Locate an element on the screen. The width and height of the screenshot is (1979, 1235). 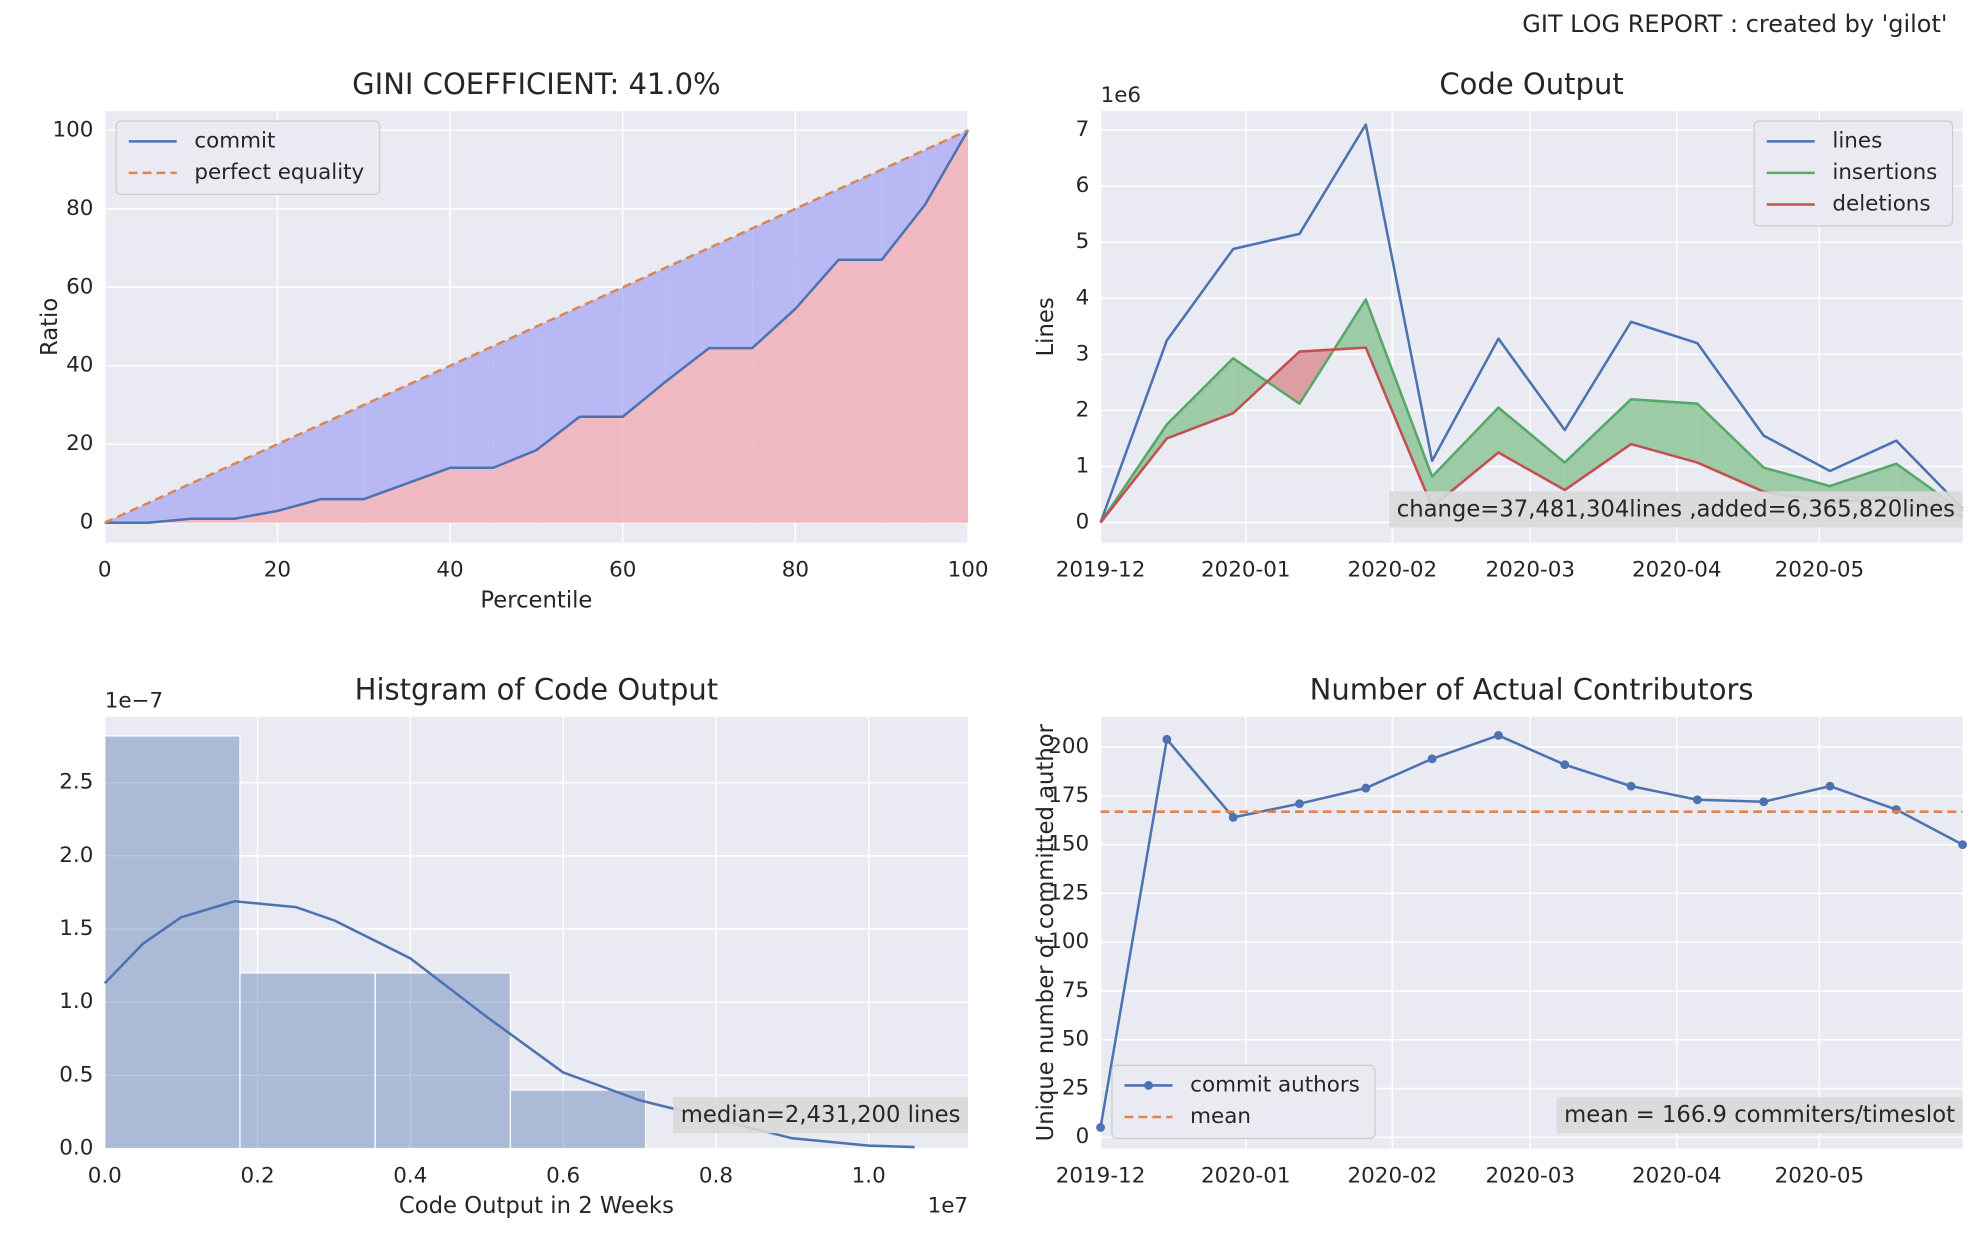
y-tick-label: 2.0 is located at coordinates (76, 855).